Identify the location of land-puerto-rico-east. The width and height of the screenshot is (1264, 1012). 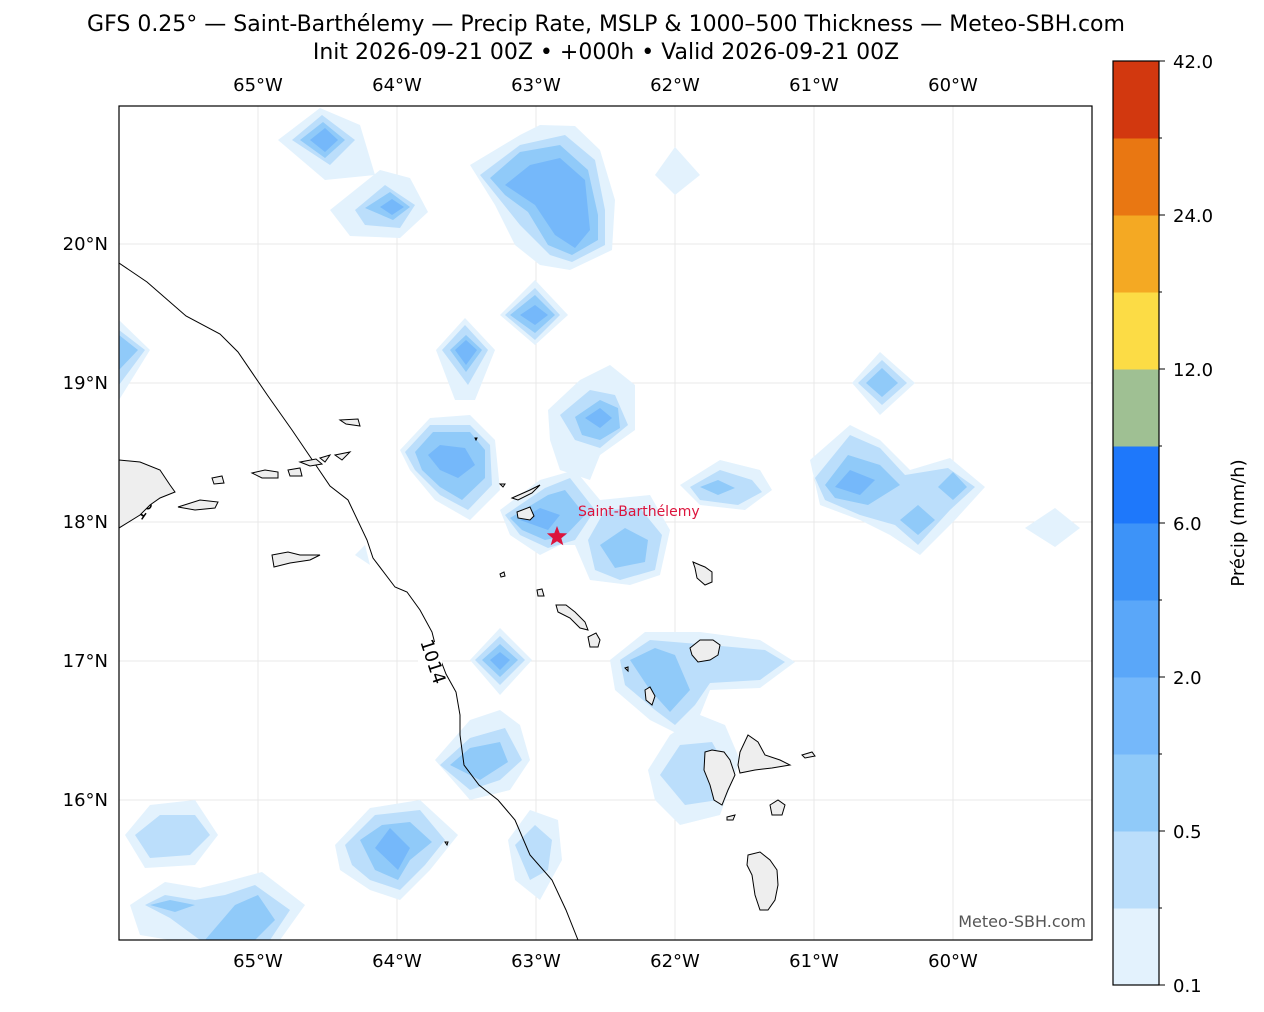
(147, 494).